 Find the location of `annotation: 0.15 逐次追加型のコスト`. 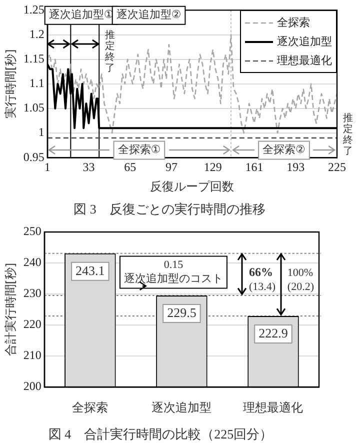

annotation: 0.15 逐次追加型のコスト is located at coordinates (173, 272).